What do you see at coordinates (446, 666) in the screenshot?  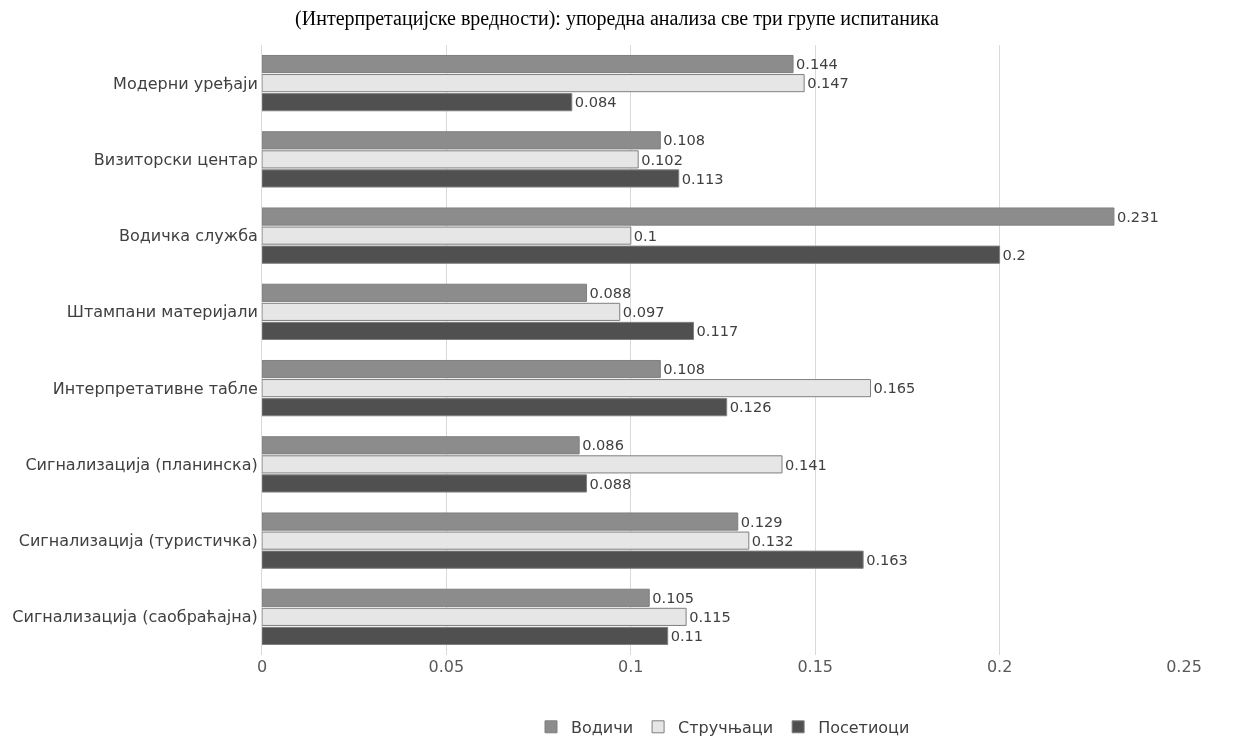 I see `x-tick-label: 0.05` at bounding box center [446, 666].